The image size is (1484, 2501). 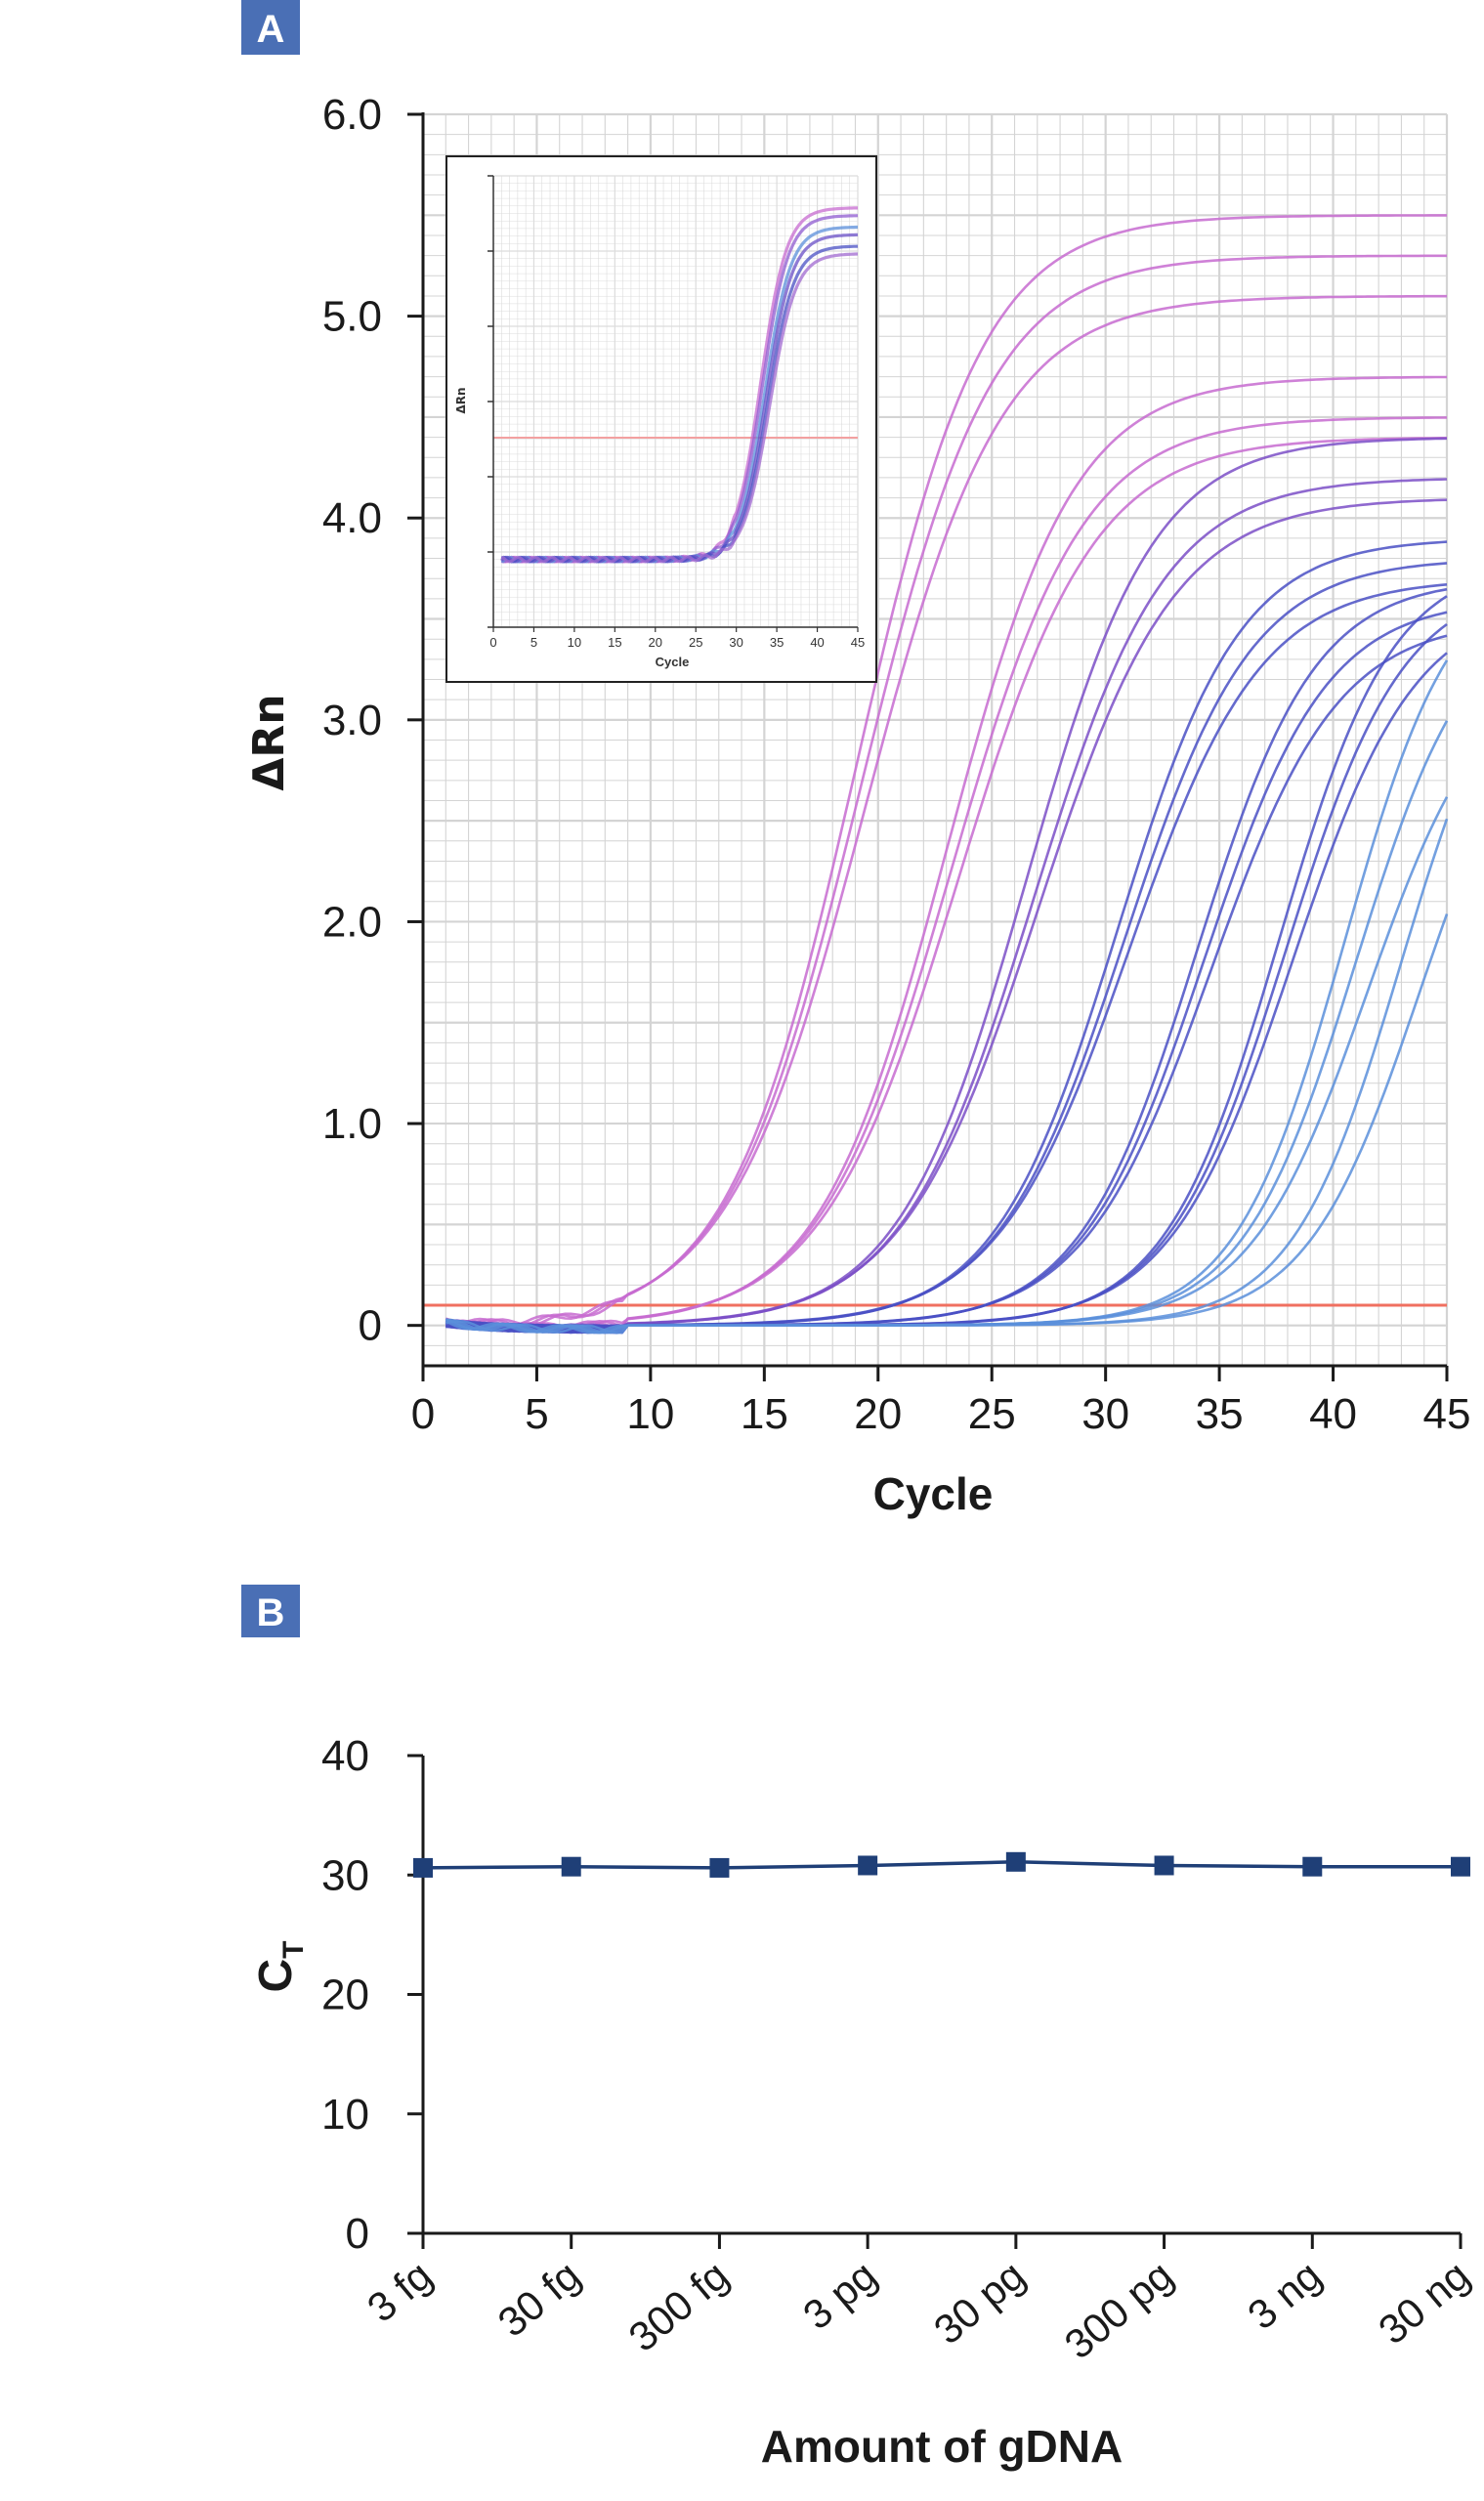 I want to click on panel-a-badge: A, so click(x=270, y=27).